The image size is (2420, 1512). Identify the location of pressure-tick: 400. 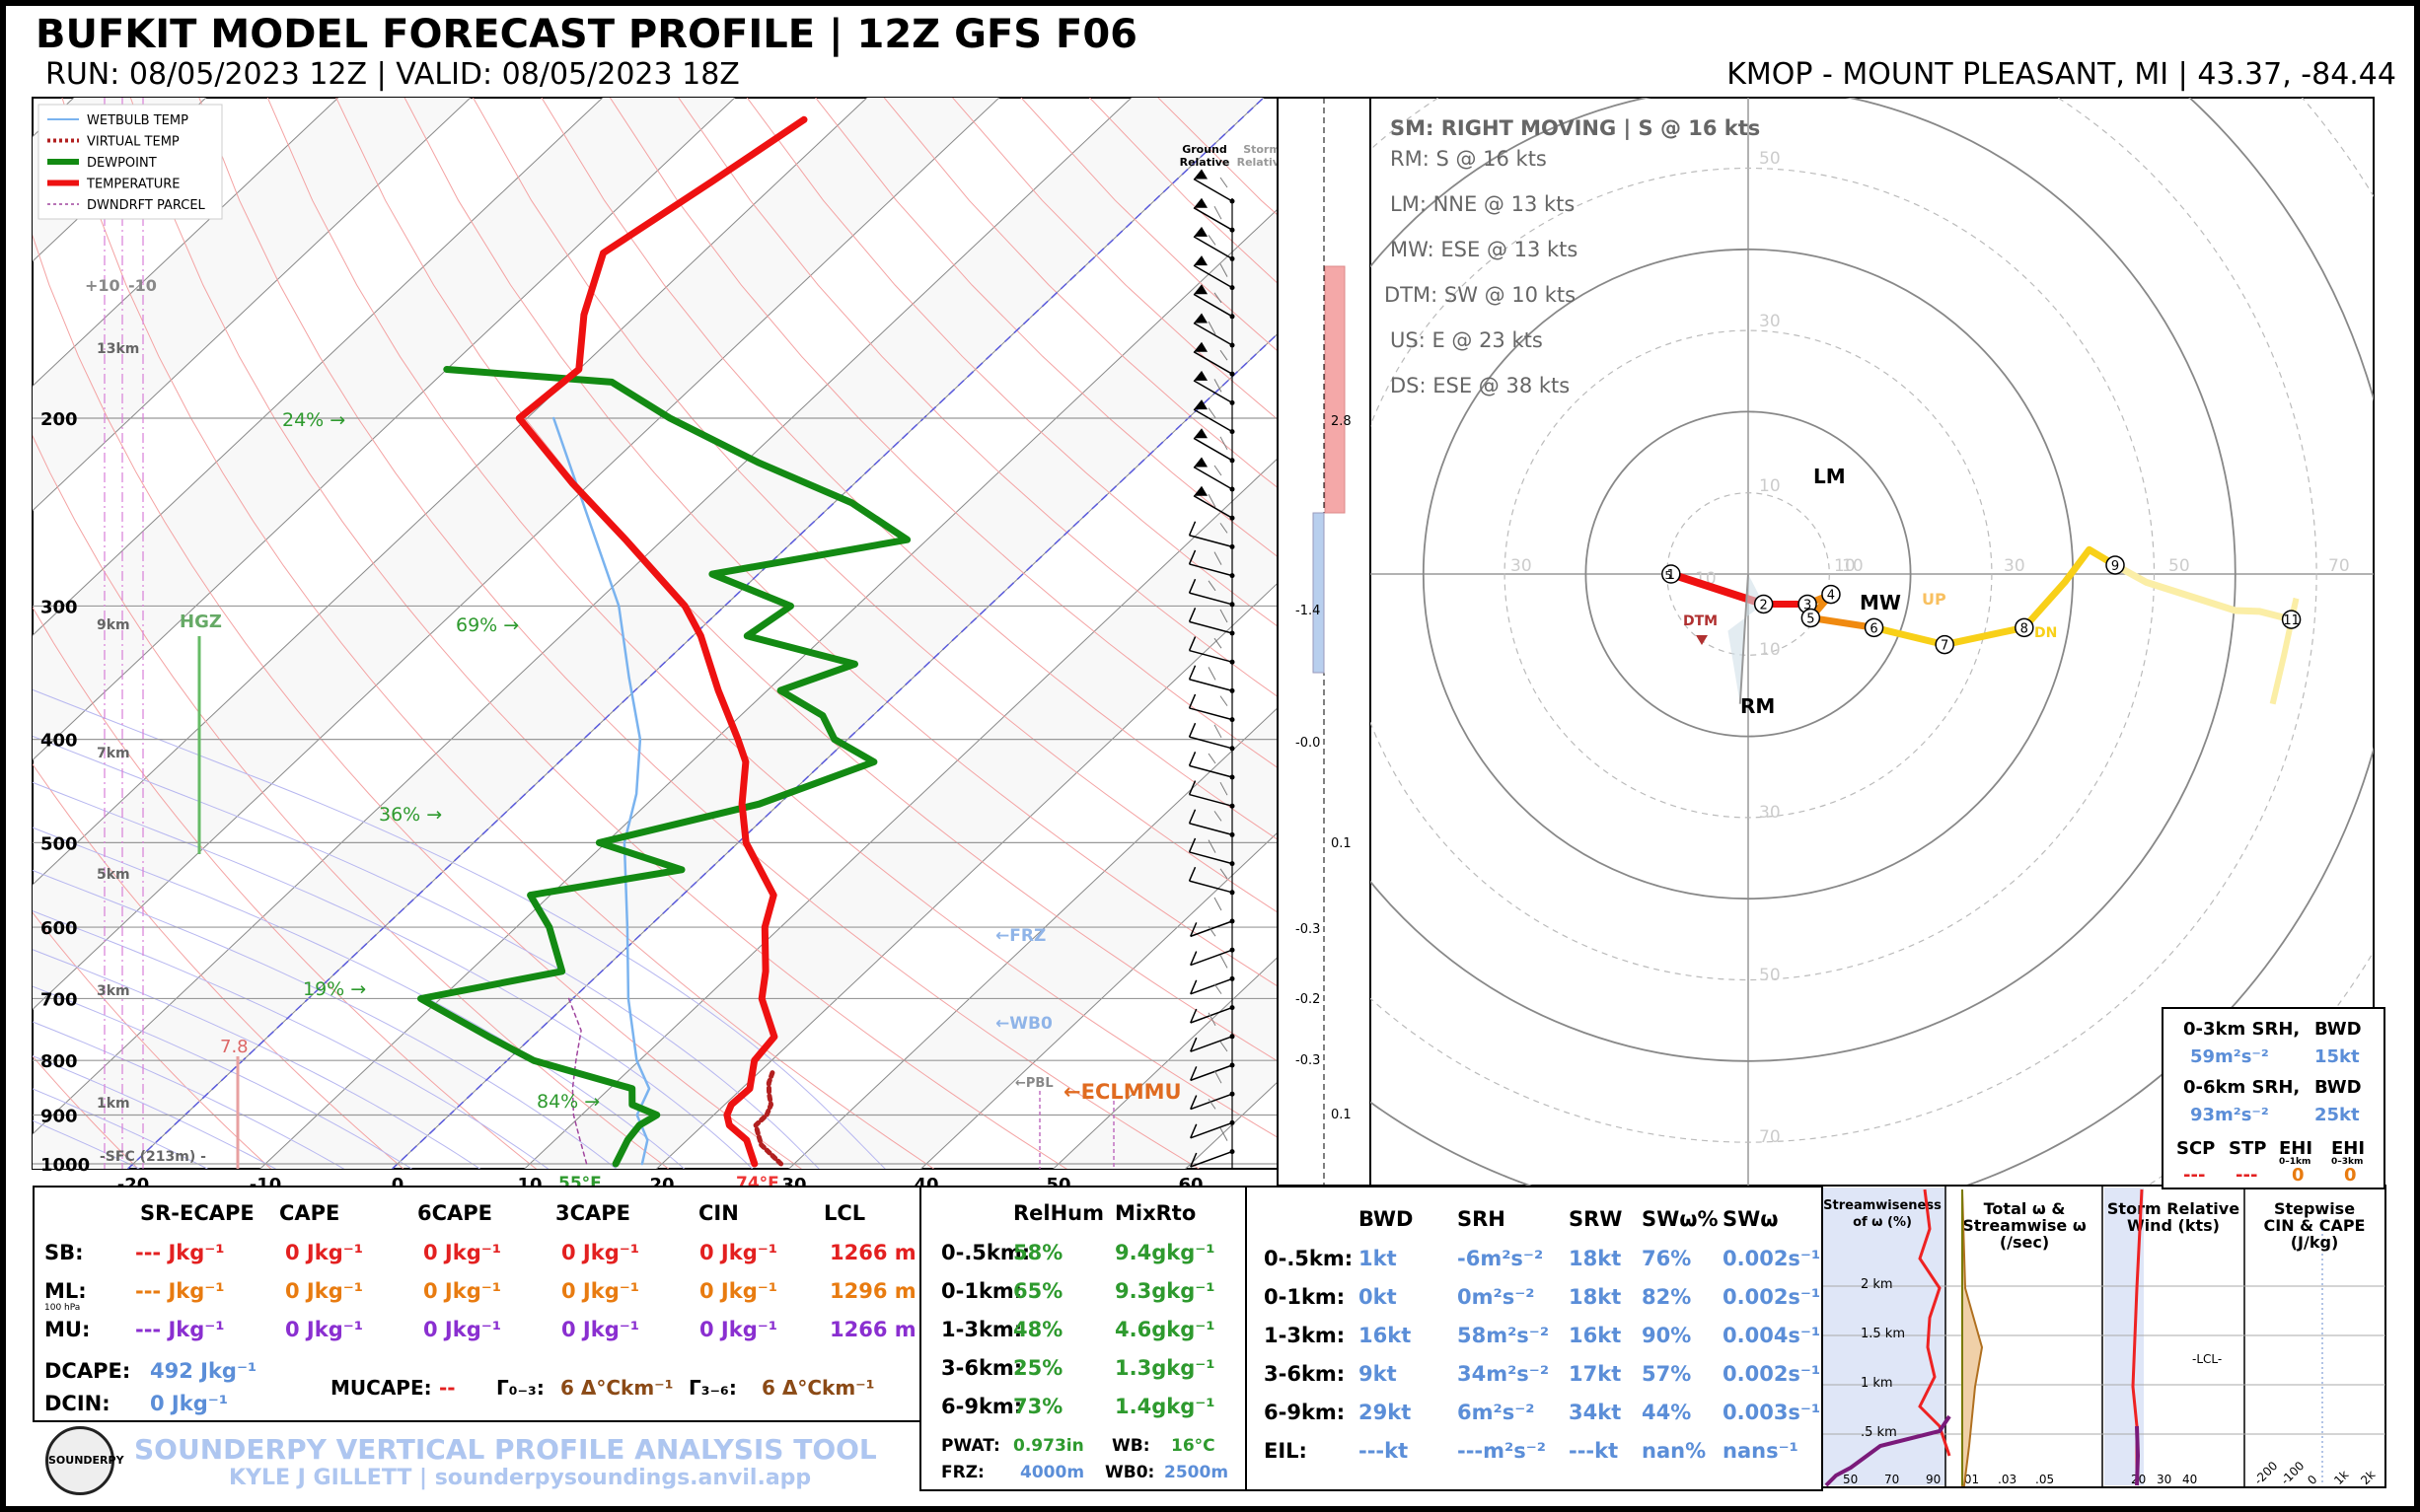
(59, 741).